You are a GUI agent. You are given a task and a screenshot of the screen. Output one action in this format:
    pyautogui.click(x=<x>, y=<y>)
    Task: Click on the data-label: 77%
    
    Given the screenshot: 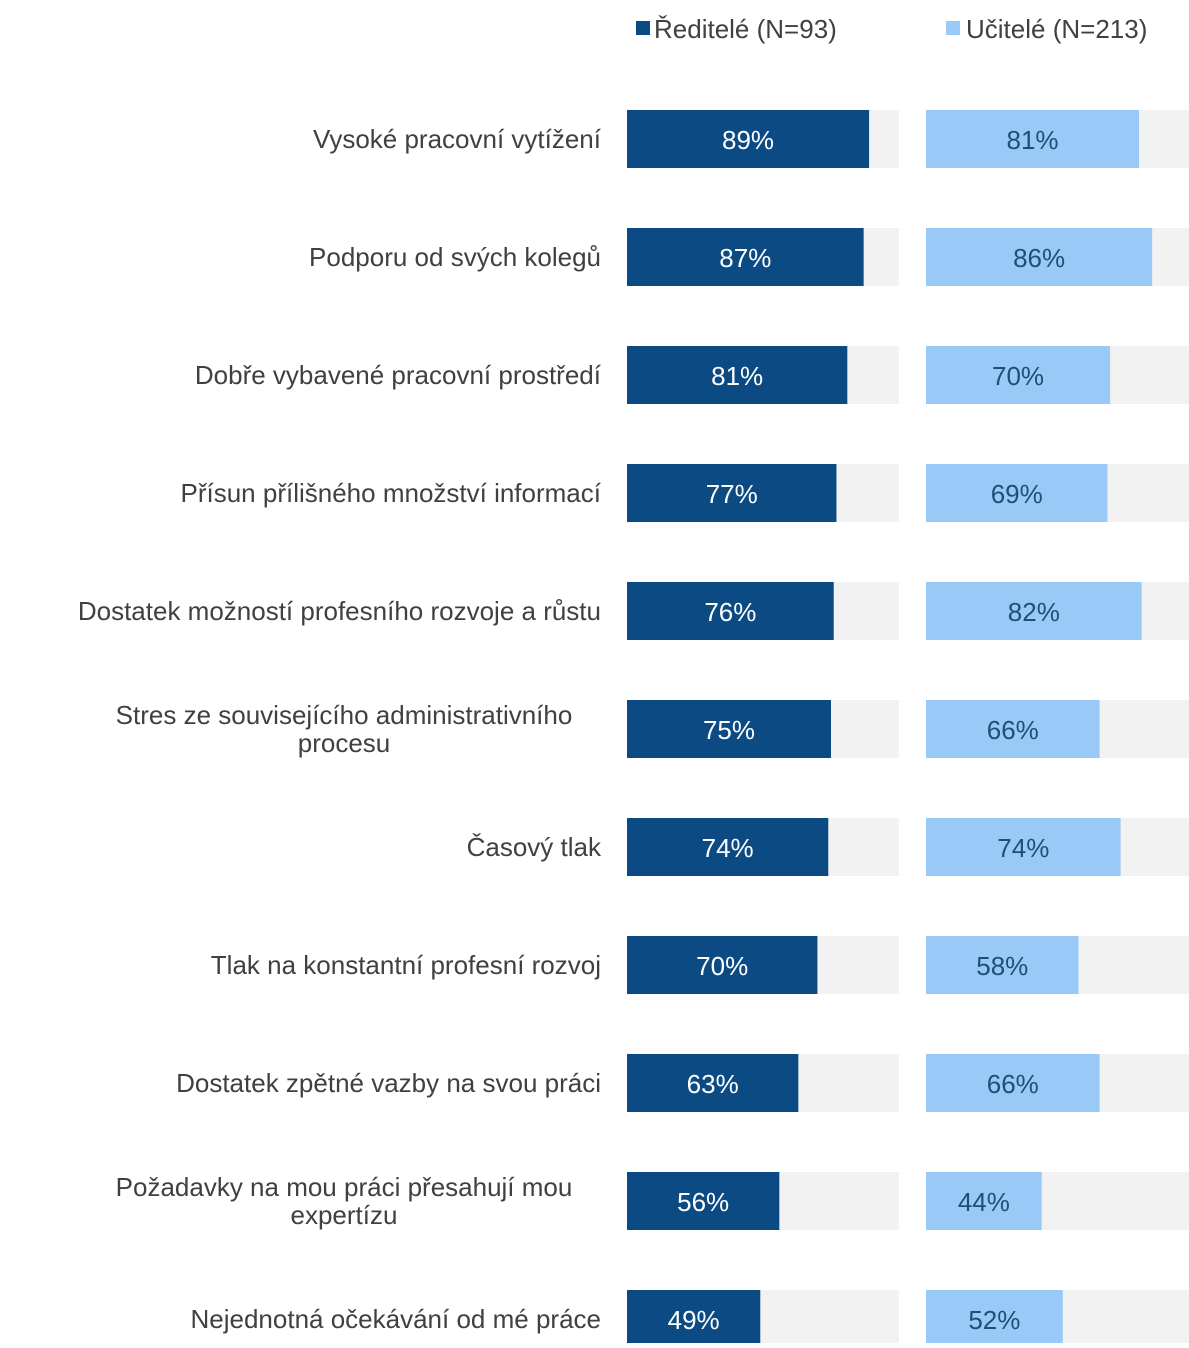 What is the action you would take?
    pyautogui.click(x=732, y=494)
    